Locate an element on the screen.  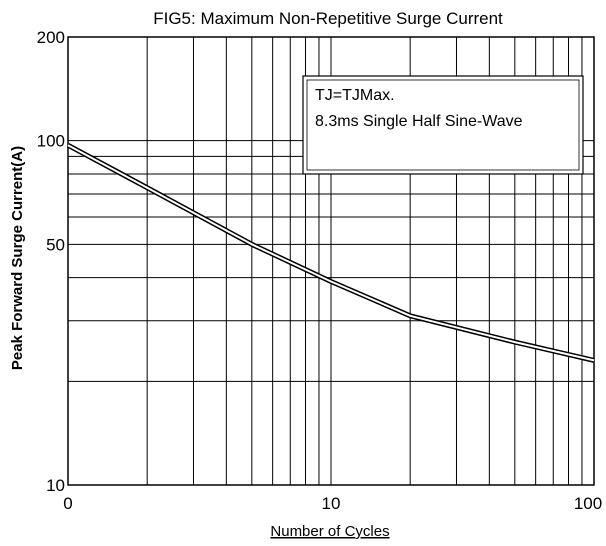
y-axis-label: Peak Forward Surge Current(A) is located at coordinates (17, 258).